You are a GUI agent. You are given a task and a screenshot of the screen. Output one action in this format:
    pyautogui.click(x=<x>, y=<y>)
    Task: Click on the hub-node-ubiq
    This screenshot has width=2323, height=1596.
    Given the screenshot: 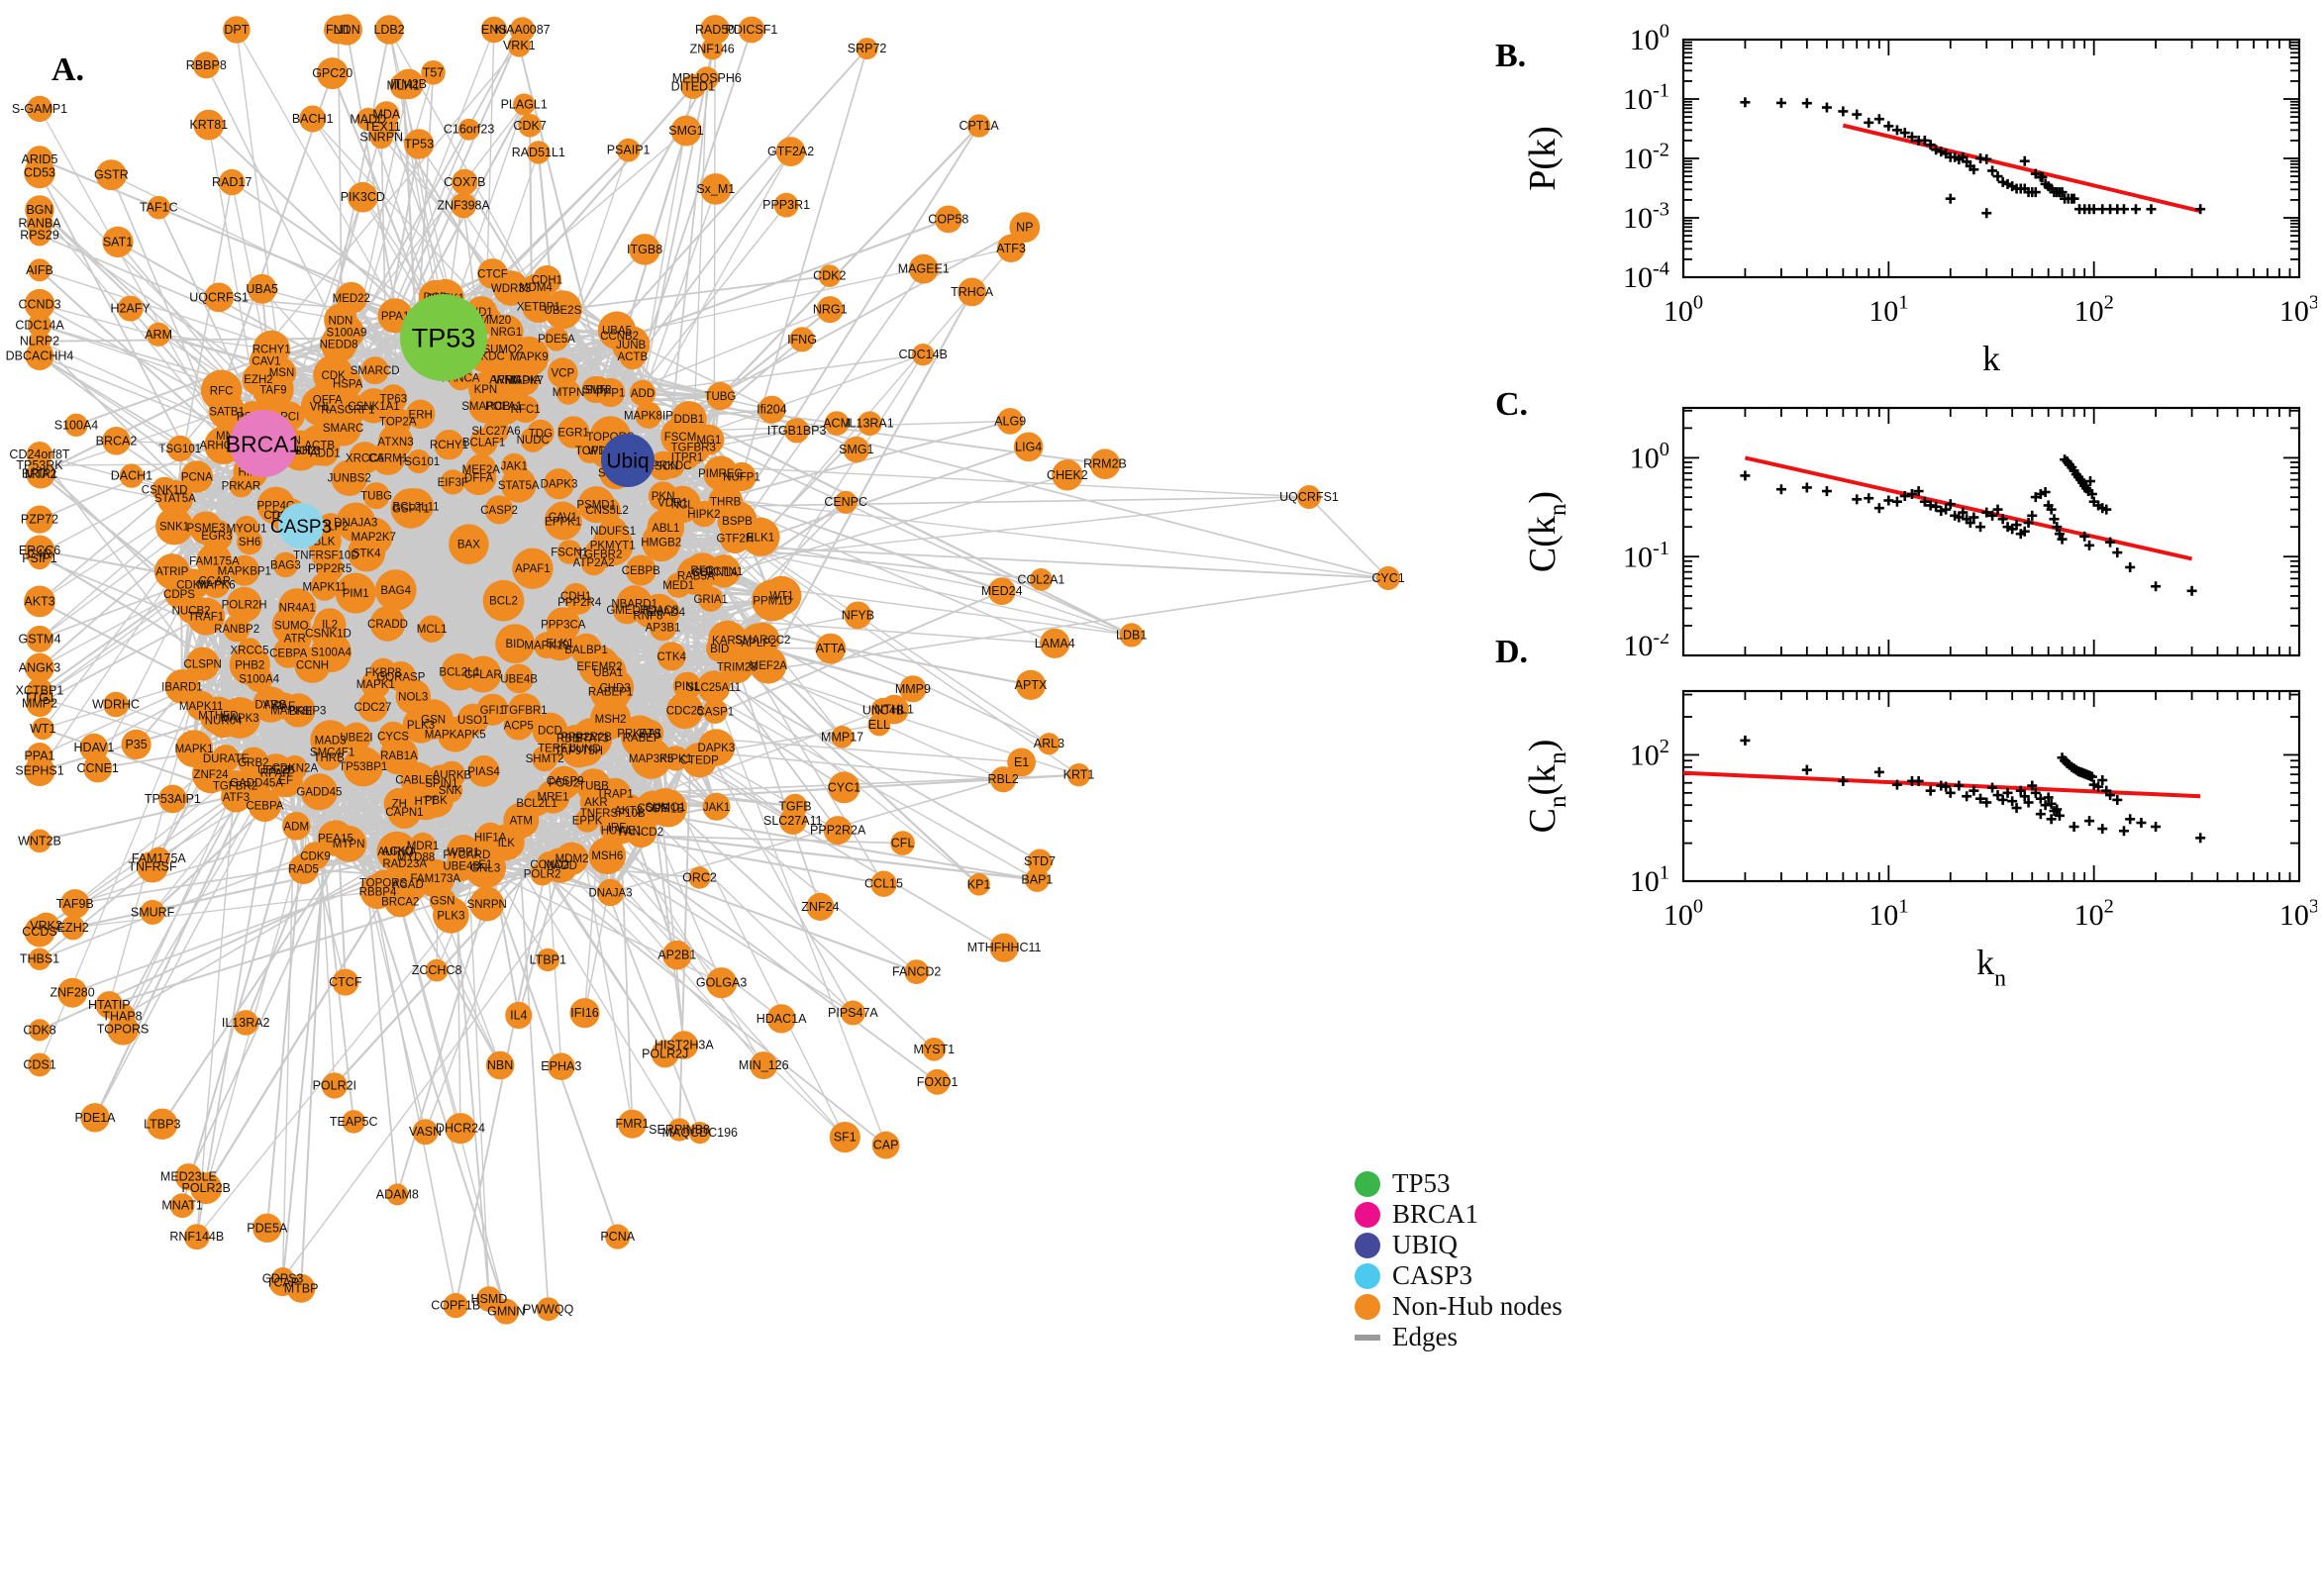 What is the action you would take?
    pyautogui.click(x=628, y=460)
    